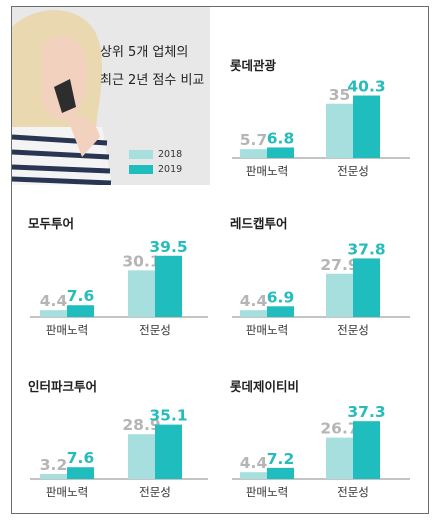  I want to click on value-label-lotte-tour-2019-0: 6.8, so click(280, 138).